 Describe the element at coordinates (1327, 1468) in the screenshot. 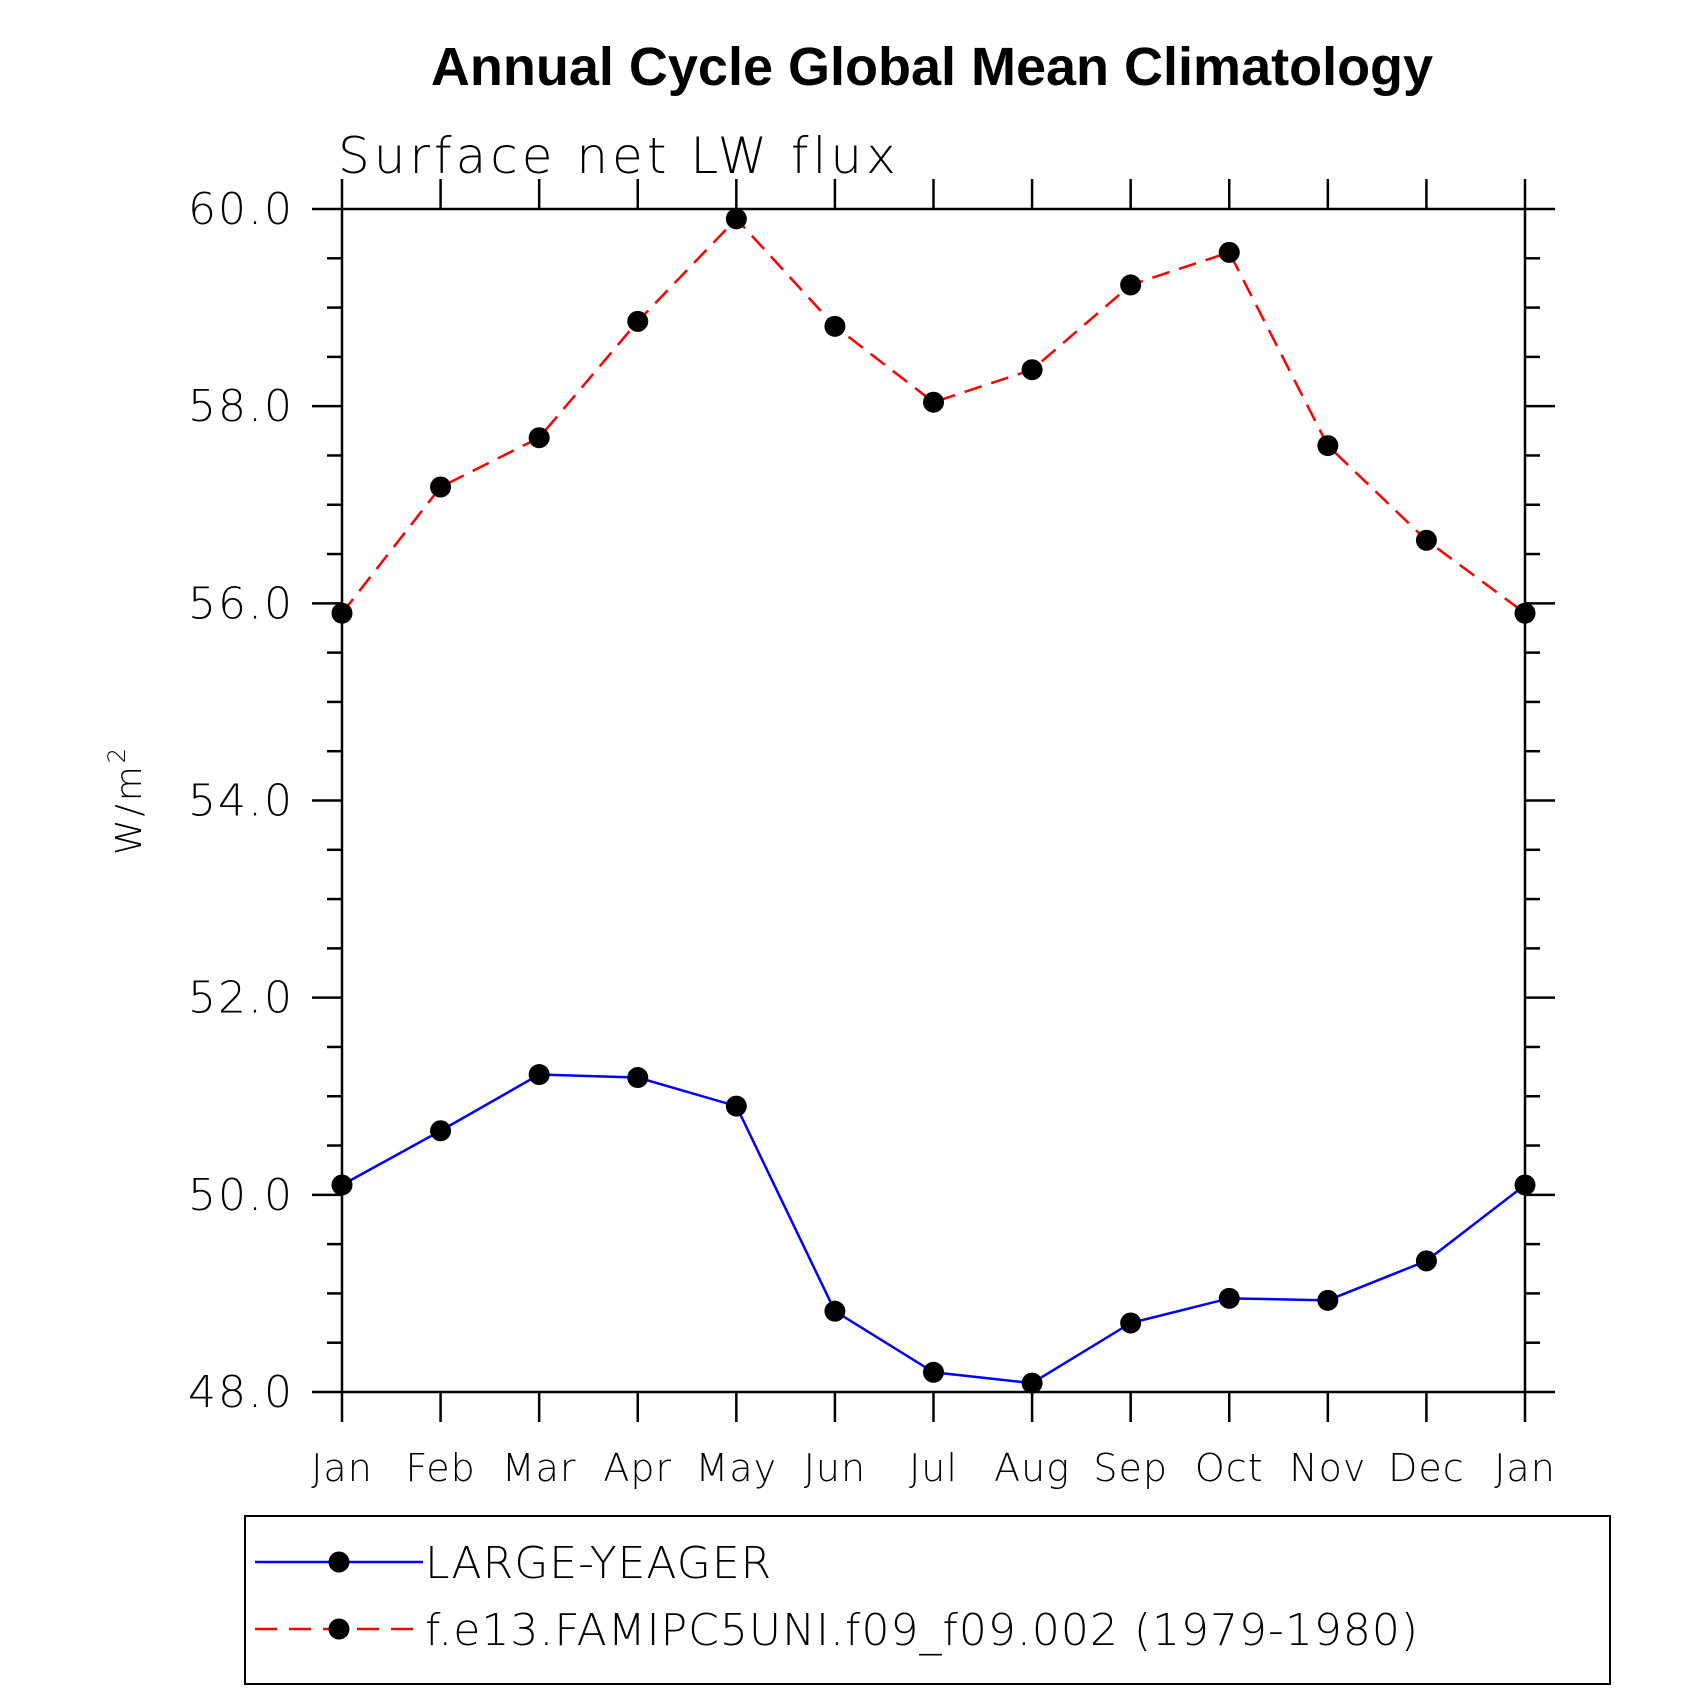

I see `x-tick-label: Nov` at that location.